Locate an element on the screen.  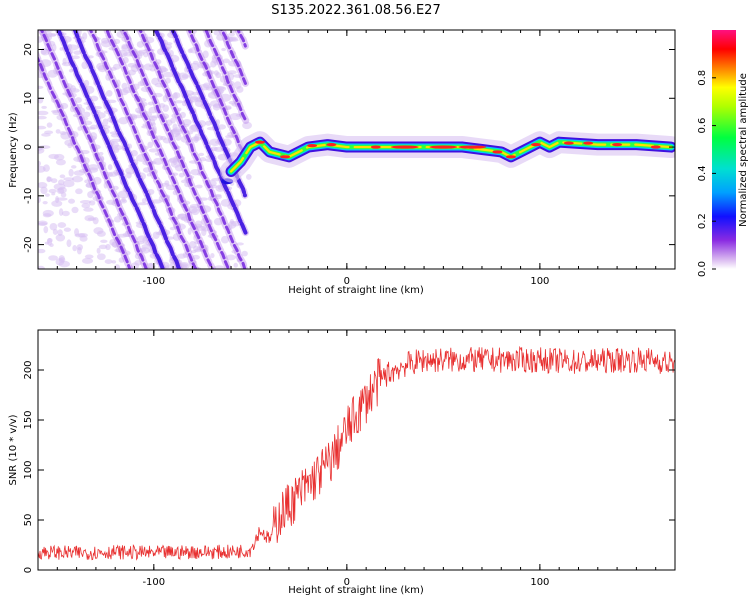
snr-y-tick-label: 50 is located at coordinates (28, 520).